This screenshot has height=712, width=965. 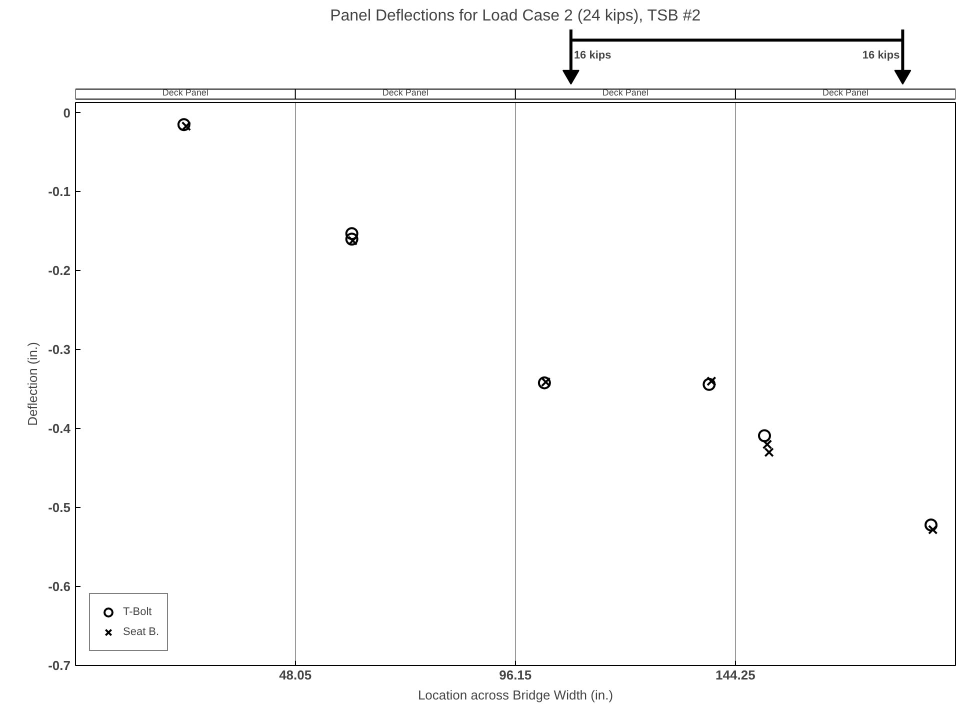 What do you see at coordinates (295, 675) in the screenshot?
I see `x-tick-label: 48.05` at bounding box center [295, 675].